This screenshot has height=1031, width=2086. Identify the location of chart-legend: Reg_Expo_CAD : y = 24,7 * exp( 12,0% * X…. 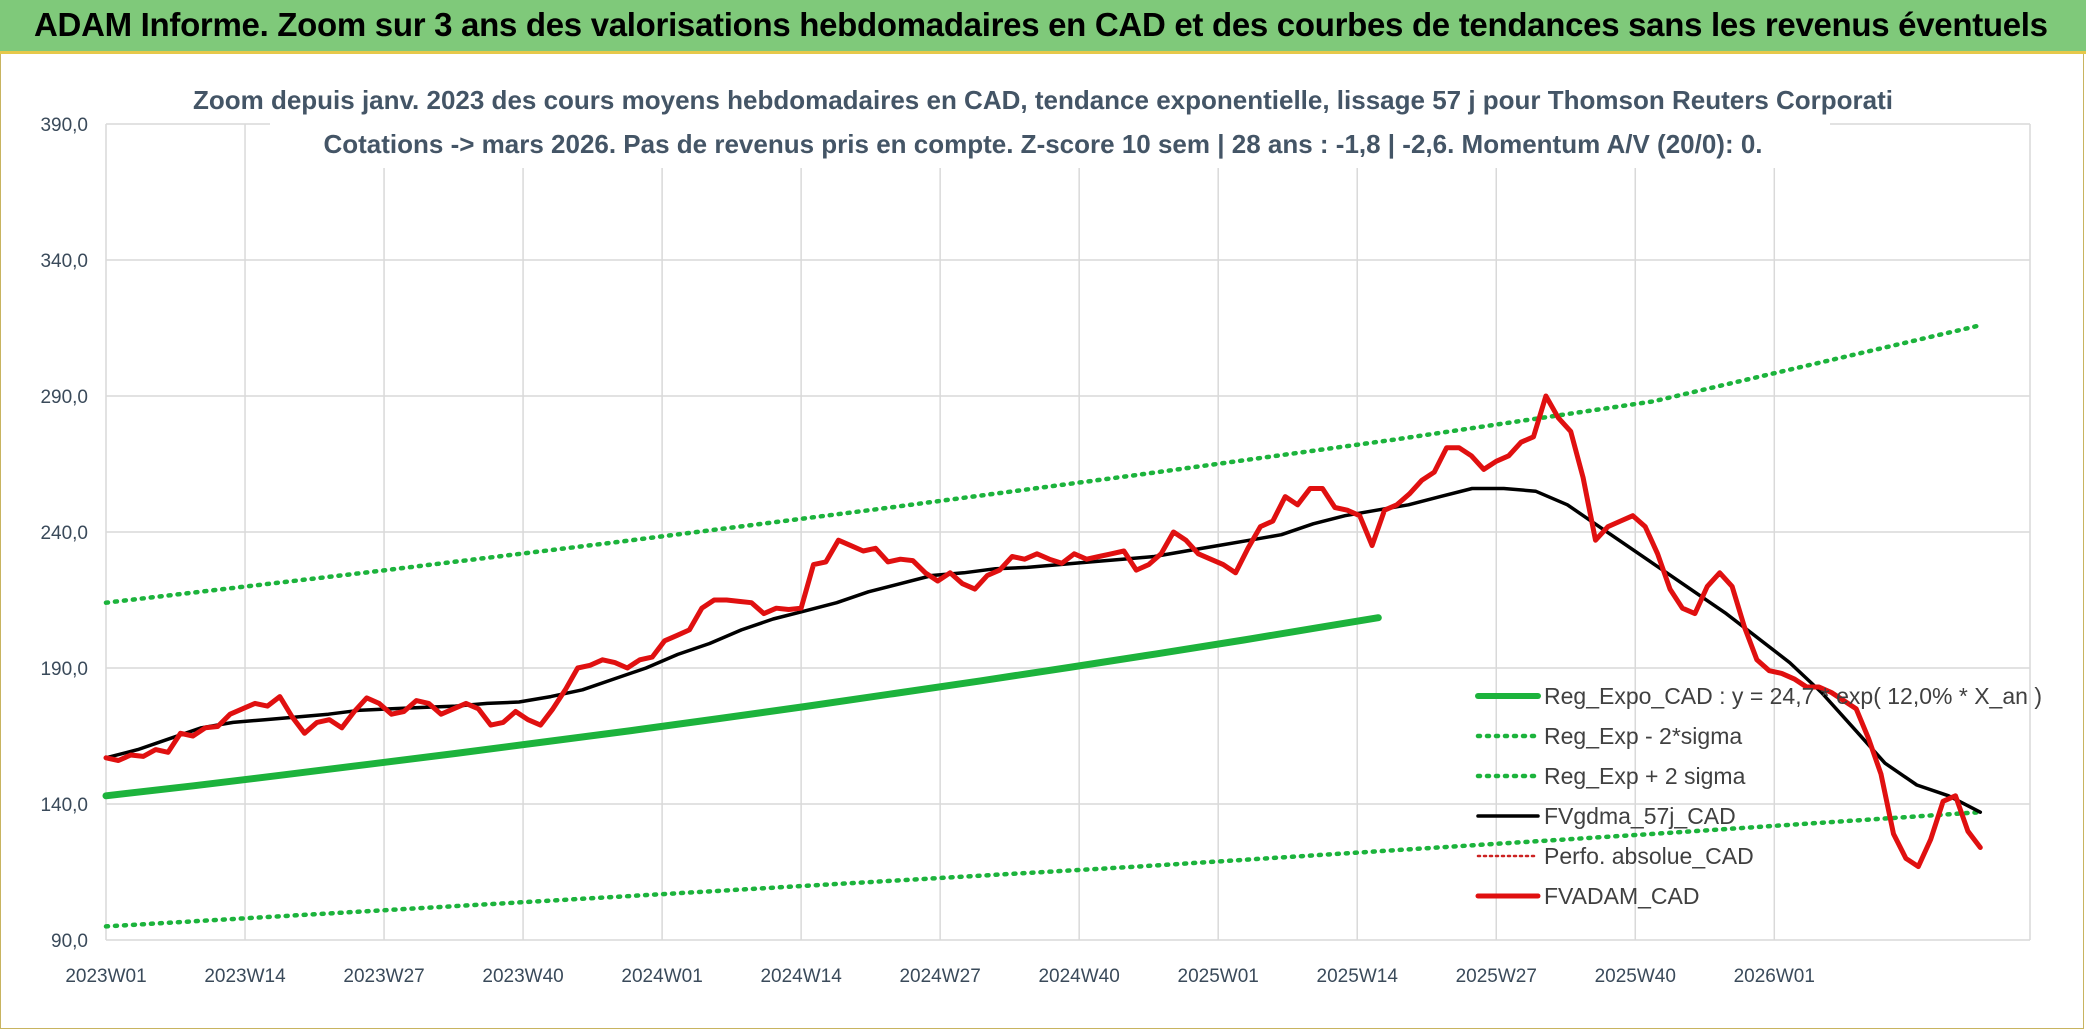
(1758, 796).